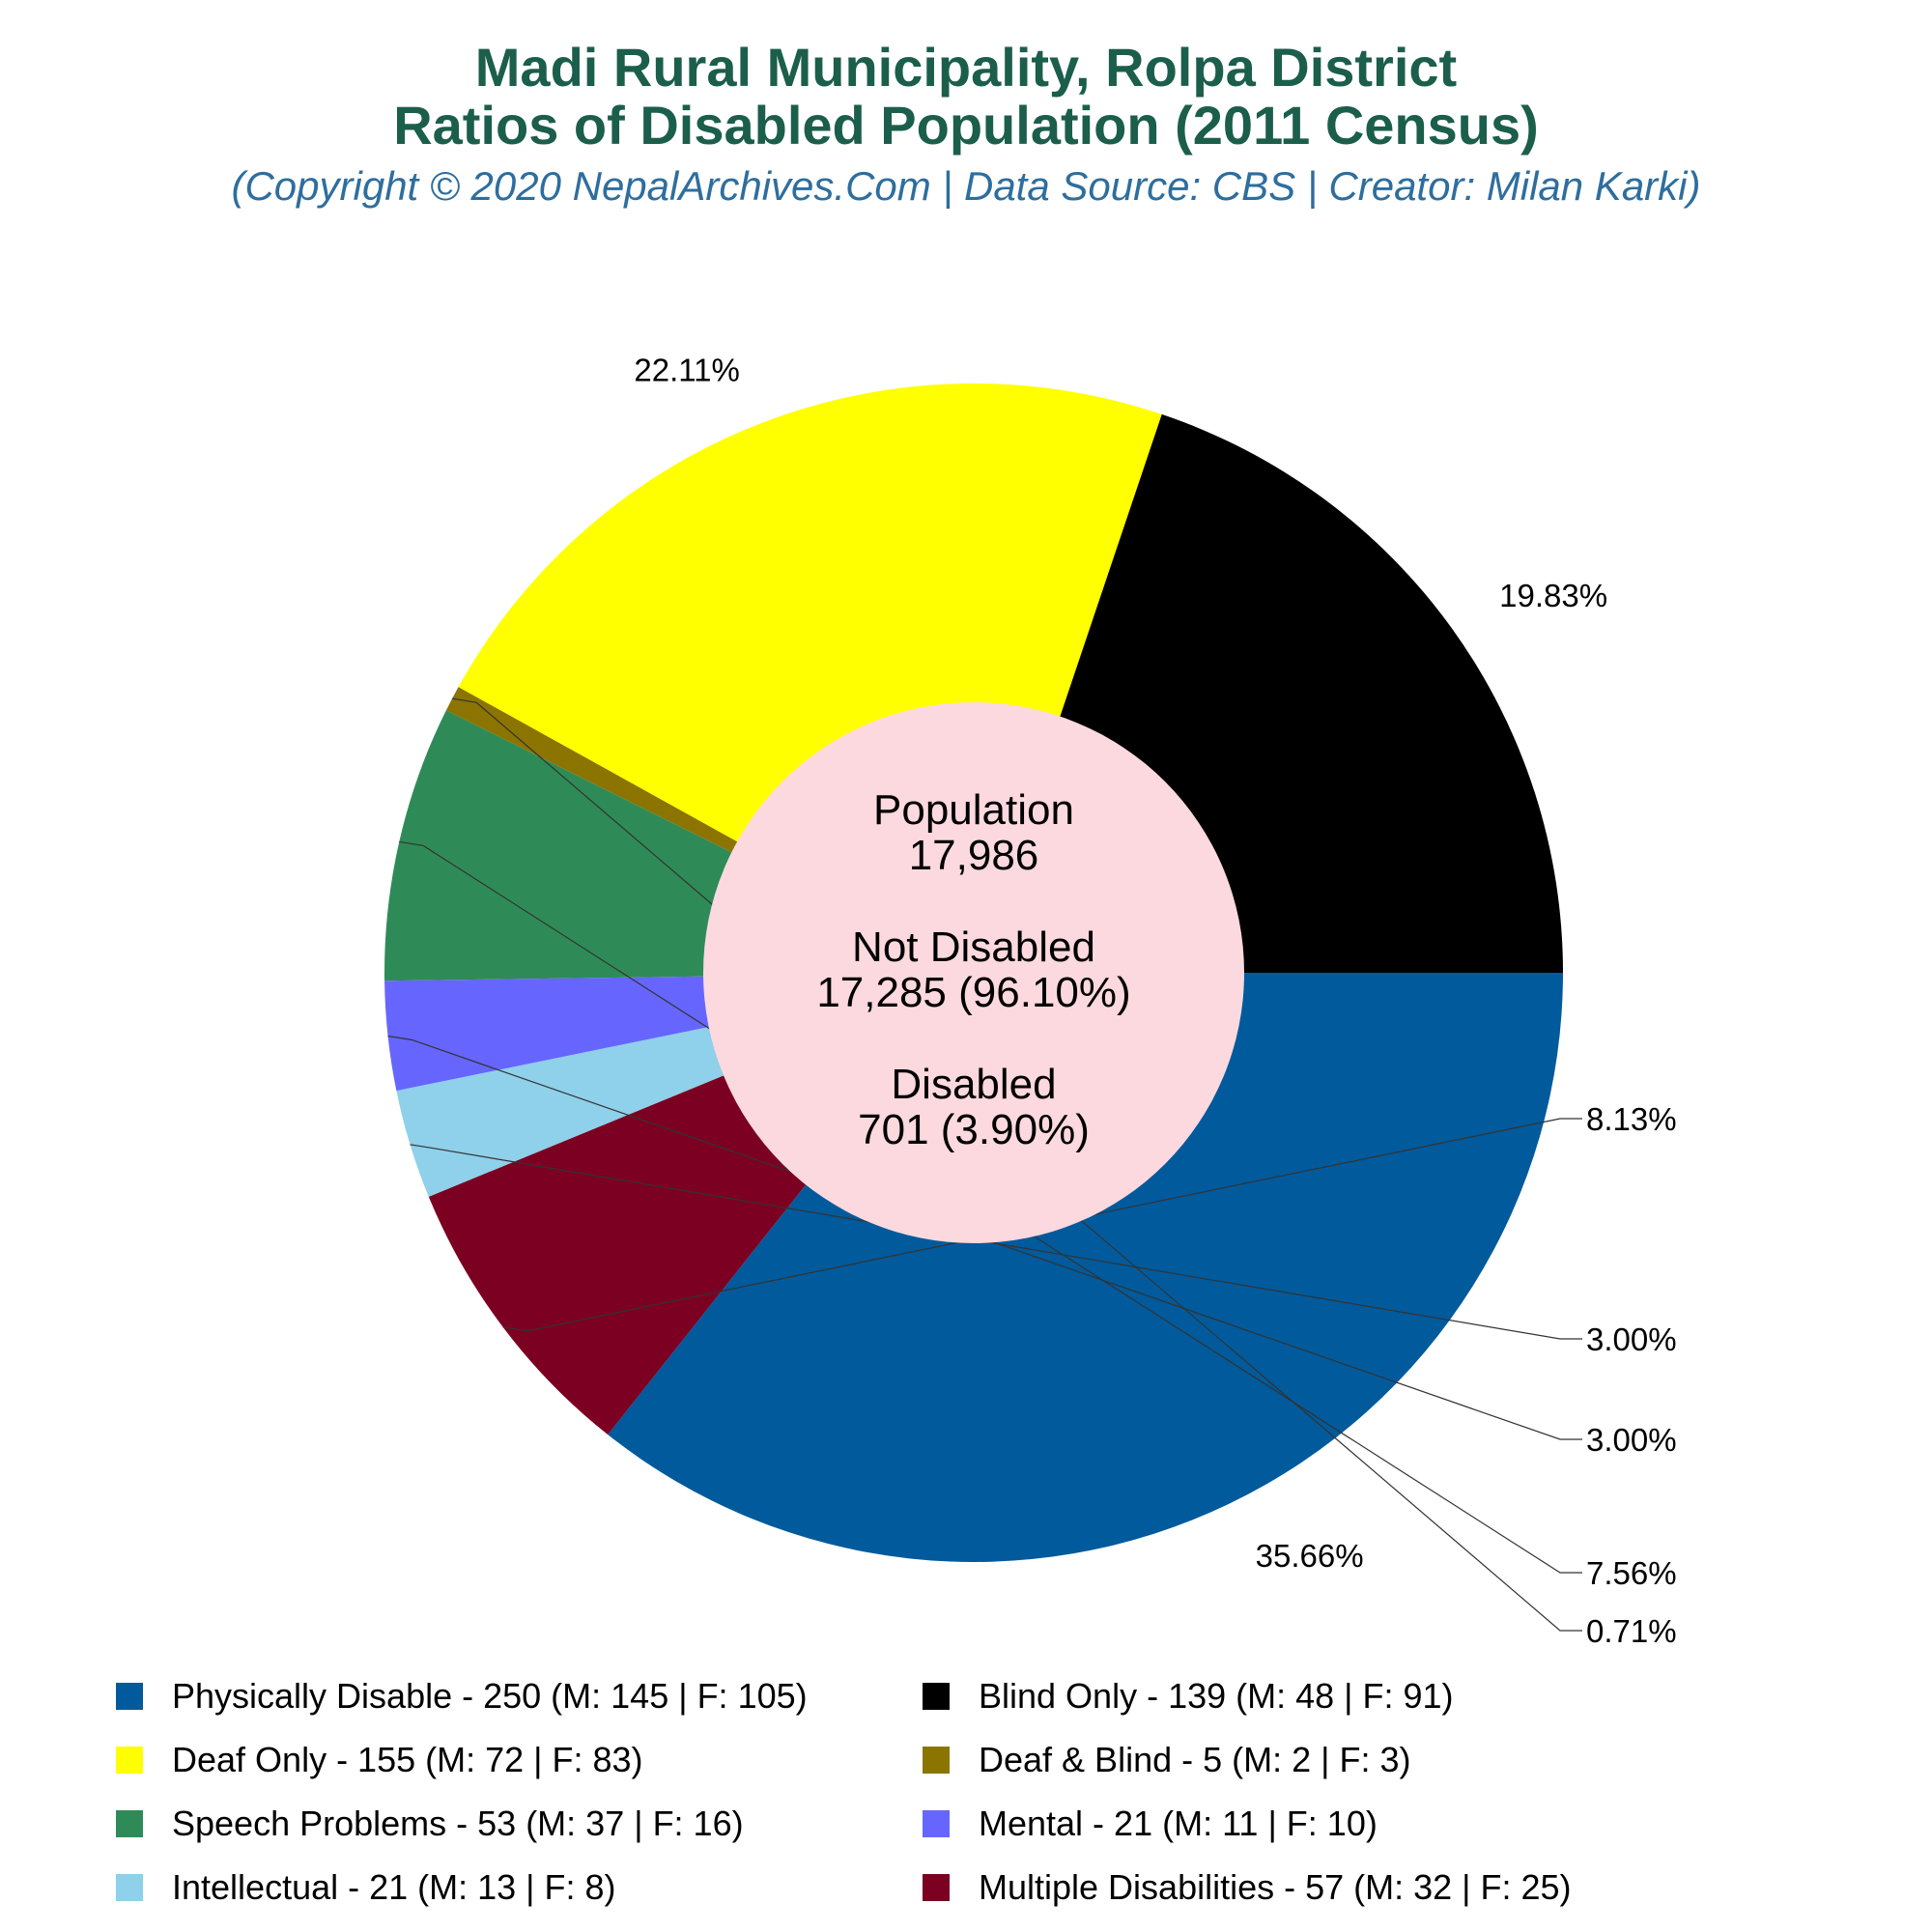  What do you see at coordinates (973, 1084) in the screenshot?
I see `center-disabled-label: Disabled` at bounding box center [973, 1084].